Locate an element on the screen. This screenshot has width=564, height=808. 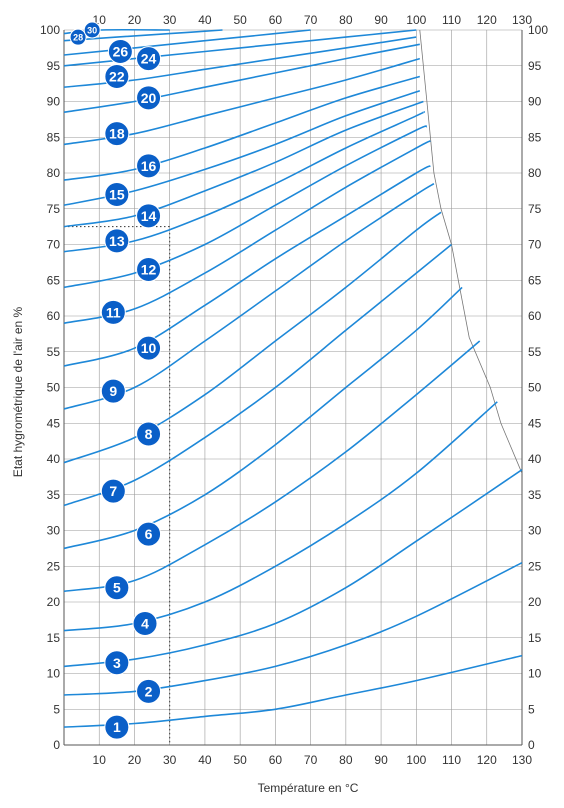
series-badge-label: 16 is located at coordinates (149, 166).